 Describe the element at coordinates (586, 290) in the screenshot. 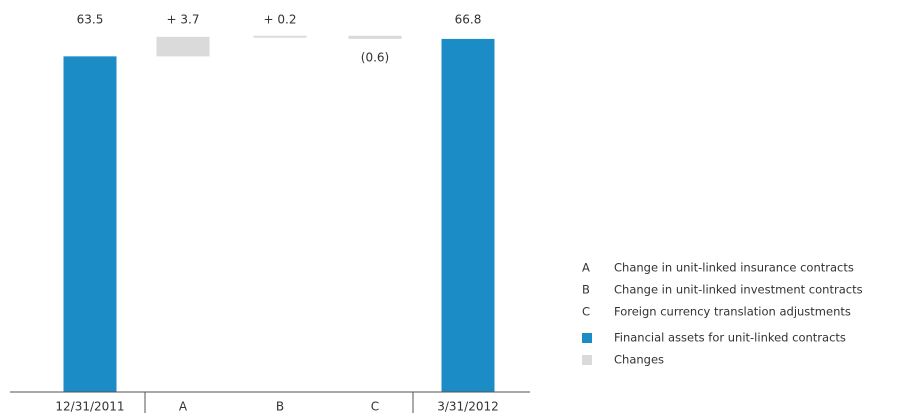

I see `legend-key: B` at that location.